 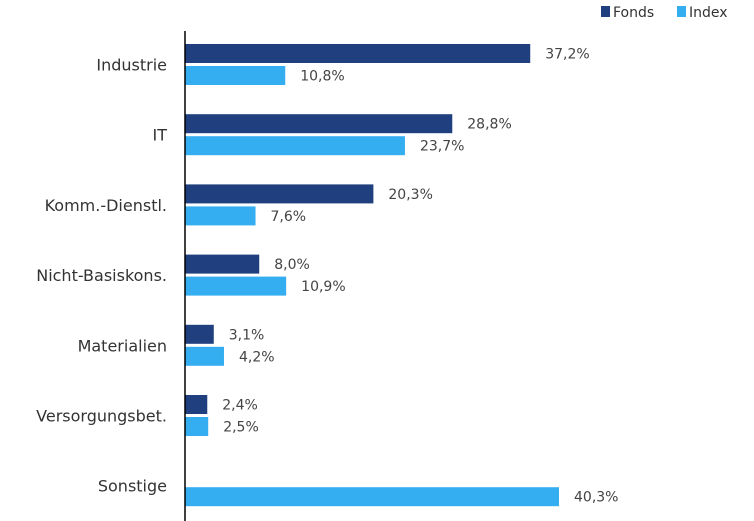 What do you see at coordinates (101, 416) in the screenshot?
I see `category-label: Versorgungsbet.` at bounding box center [101, 416].